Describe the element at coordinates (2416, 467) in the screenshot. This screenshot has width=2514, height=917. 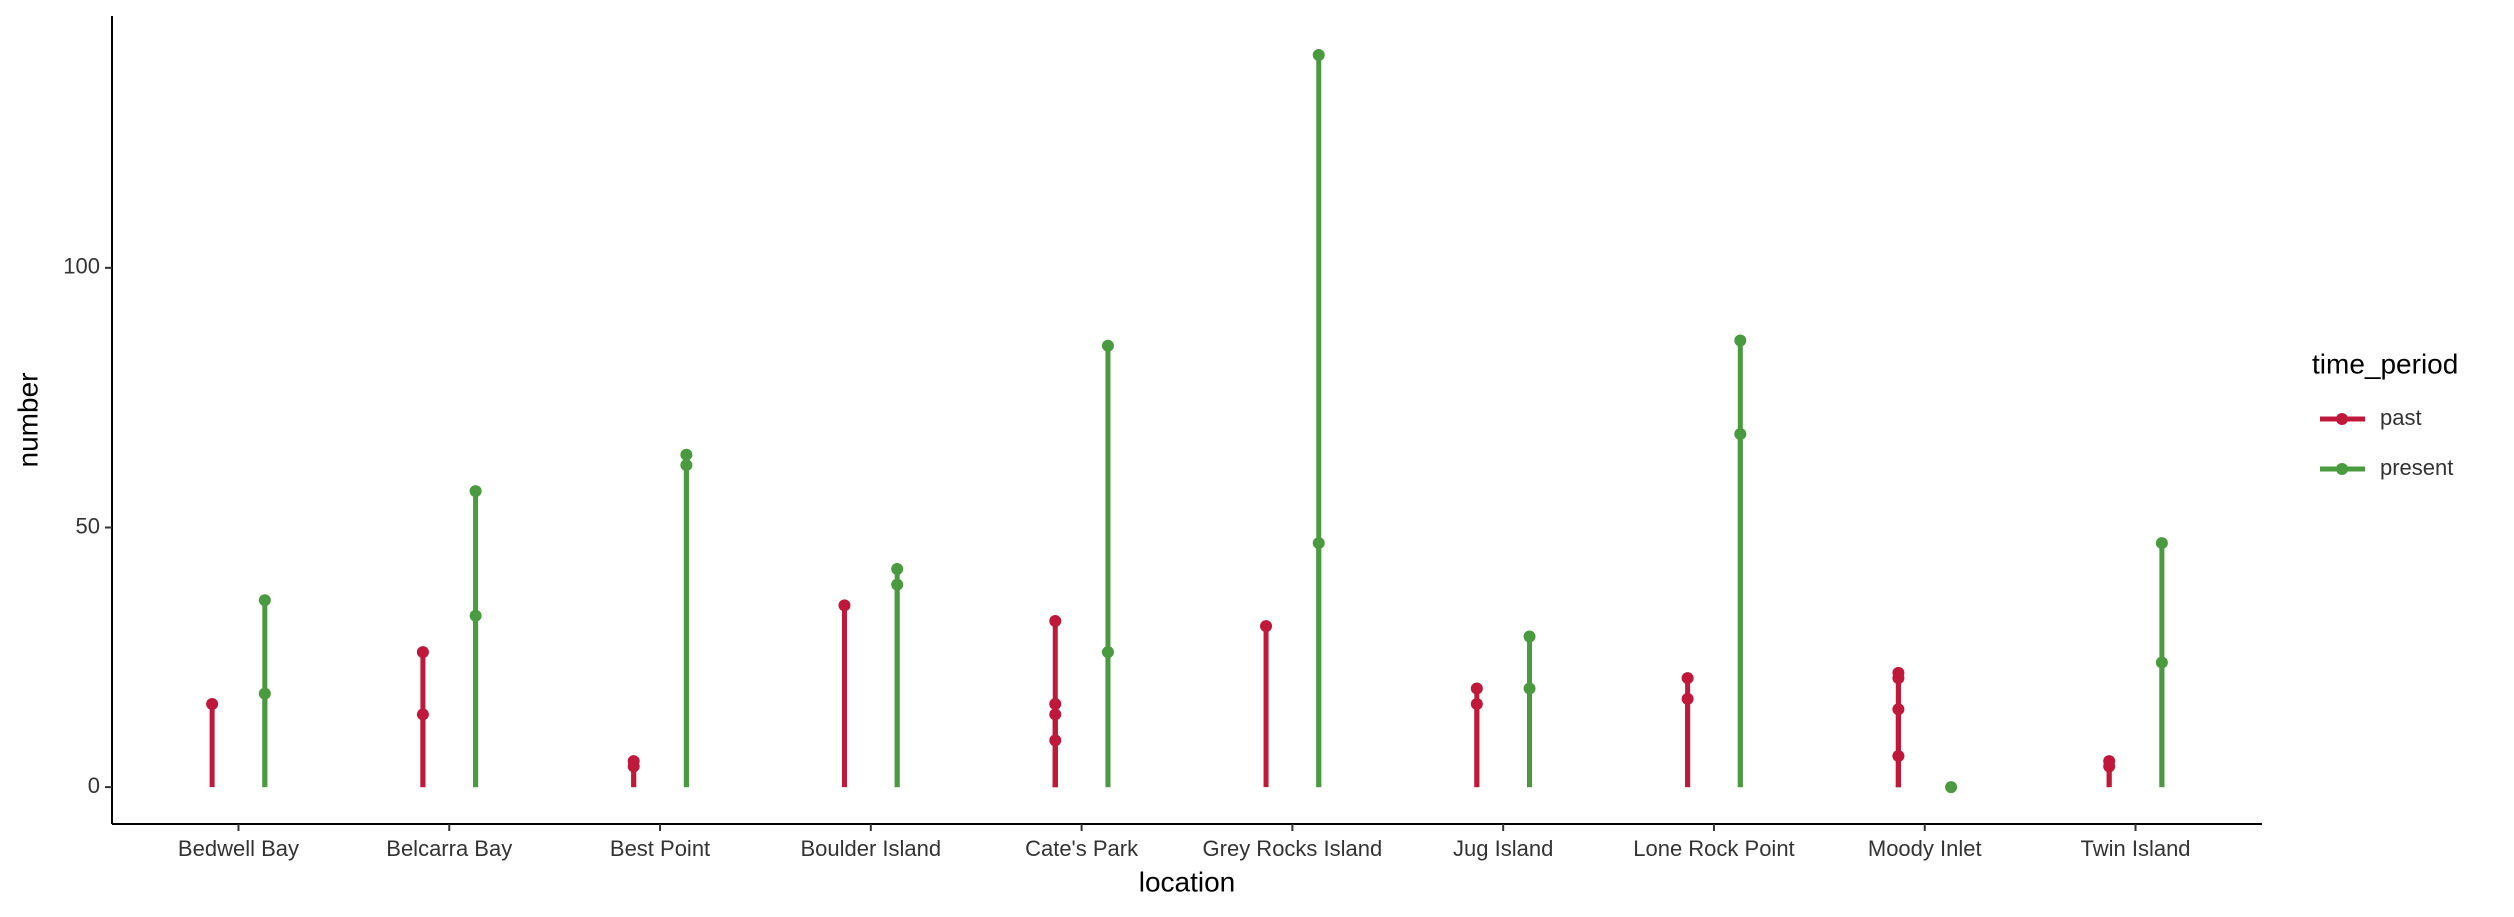
I see `legend-label: present` at that location.